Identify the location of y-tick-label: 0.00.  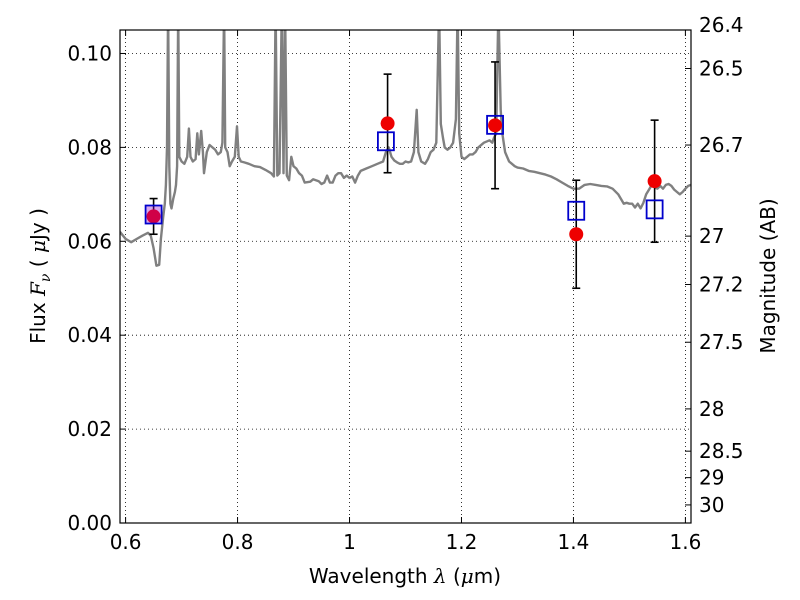
(89, 523).